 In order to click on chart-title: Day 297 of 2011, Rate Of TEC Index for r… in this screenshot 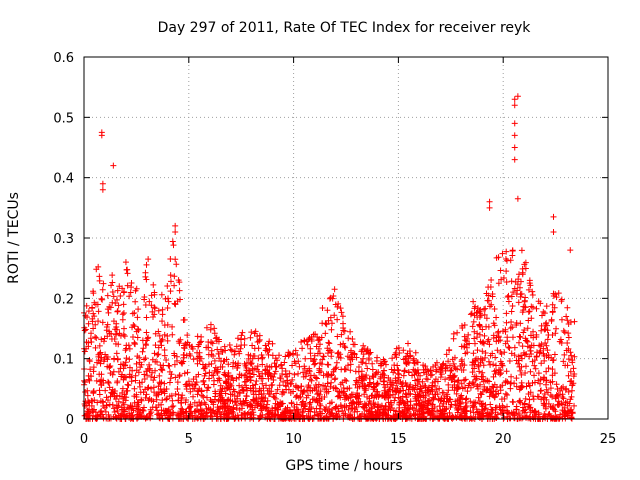, I will do `click(345, 28)`.